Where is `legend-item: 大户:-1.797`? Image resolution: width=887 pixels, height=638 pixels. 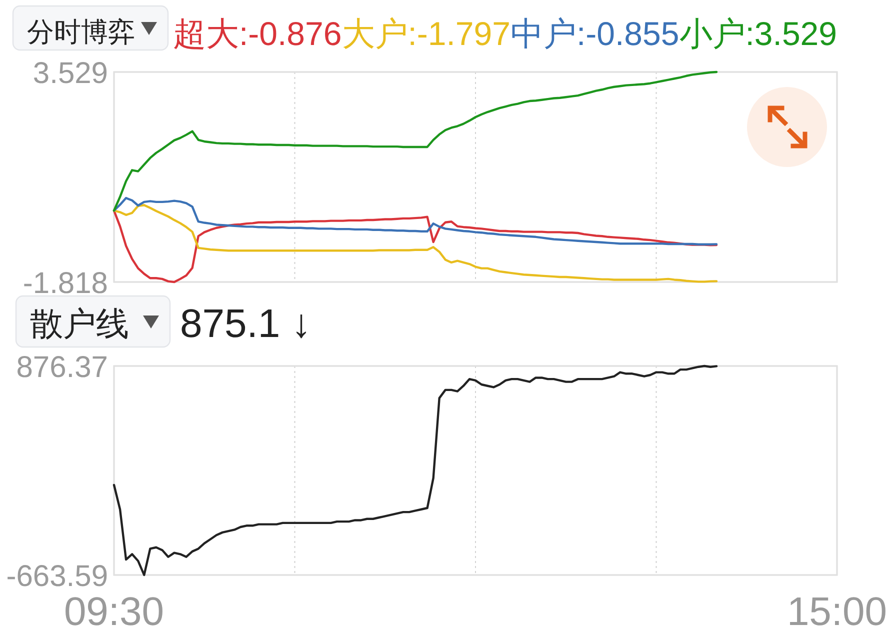
legend-item: 大户:-1.797 is located at coordinates (426, 33).